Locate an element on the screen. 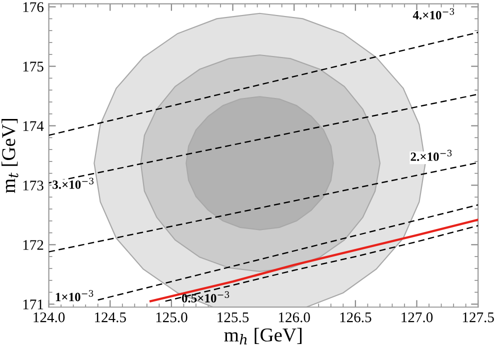 The image size is (498, 351). y-tick-label: 173 is located at coordinates (33, 185).